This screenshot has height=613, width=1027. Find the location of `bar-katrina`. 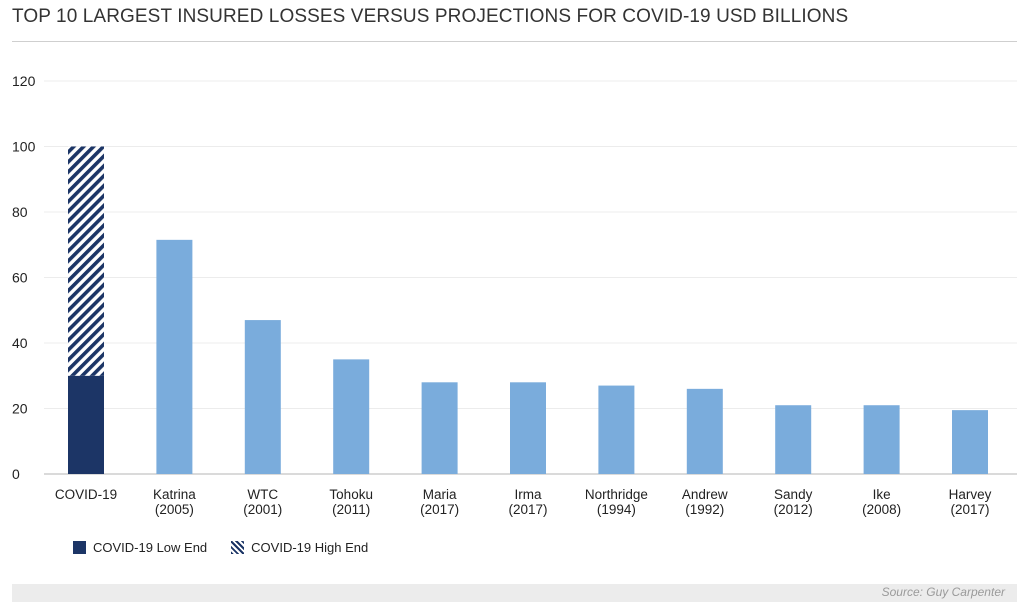

bar-katrina is located at coordinates (174, 356).